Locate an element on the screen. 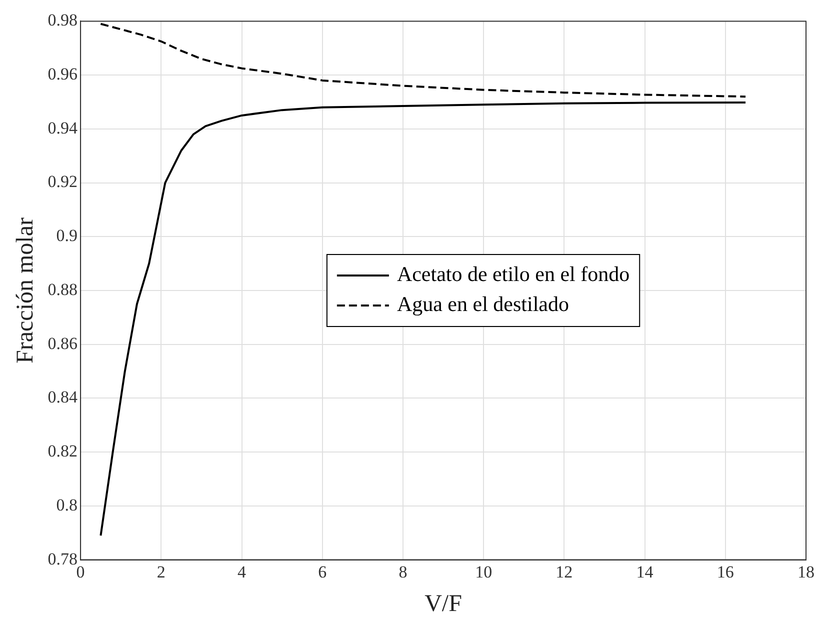  x-tick-label: 12 is located at coordinates (564, 572).